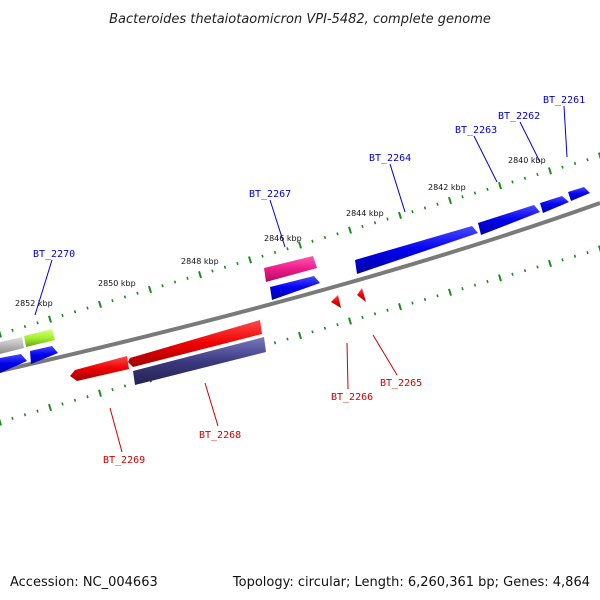  I want to click on gene-arrow-bt2261, so click(579, 194).